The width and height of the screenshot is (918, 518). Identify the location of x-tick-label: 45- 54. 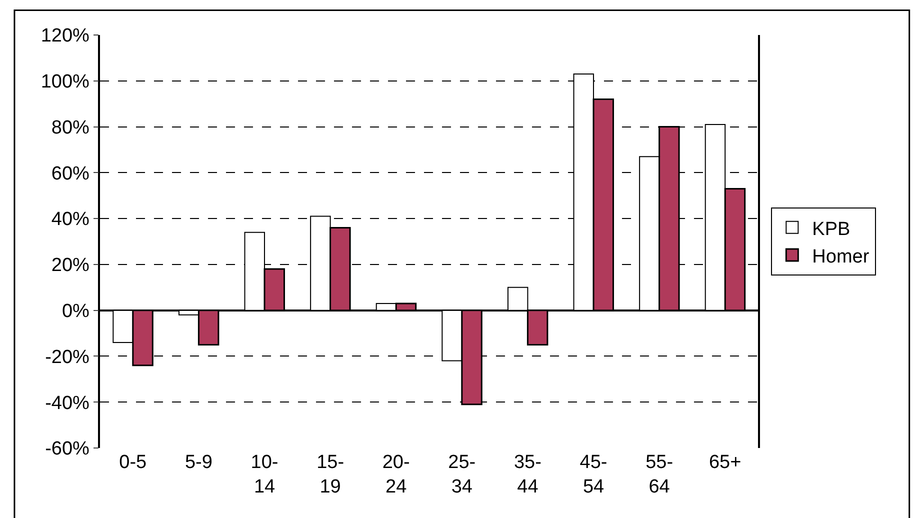
(594, 475).